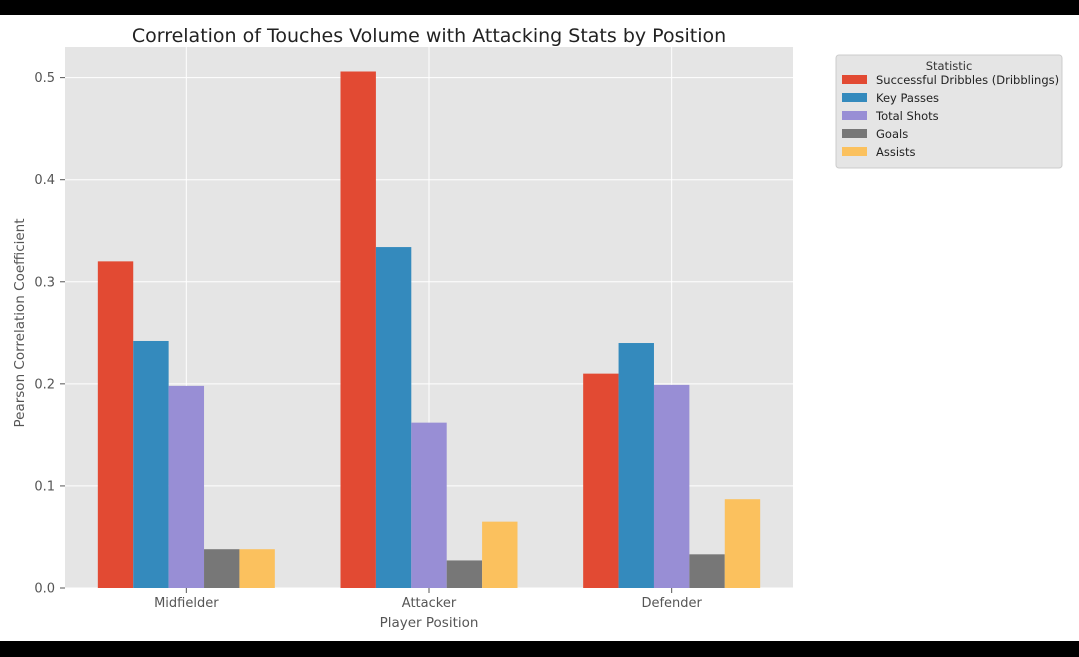  What do you see at coordinates (907, 98) in the screenshot?
I see `legend-label: Key Passes` at bounding box center [907, 98].